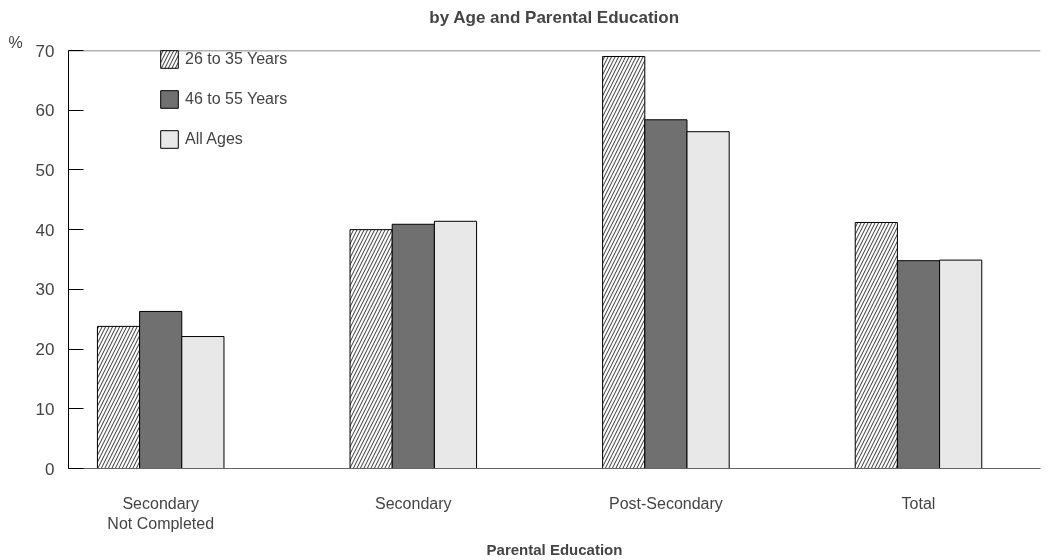 This screenshot has width=1058, height=560. What do you see at coordinates (45, 230) in the screenshot?
I see `y-tick-label: 40` at bounding box center [45, 230].